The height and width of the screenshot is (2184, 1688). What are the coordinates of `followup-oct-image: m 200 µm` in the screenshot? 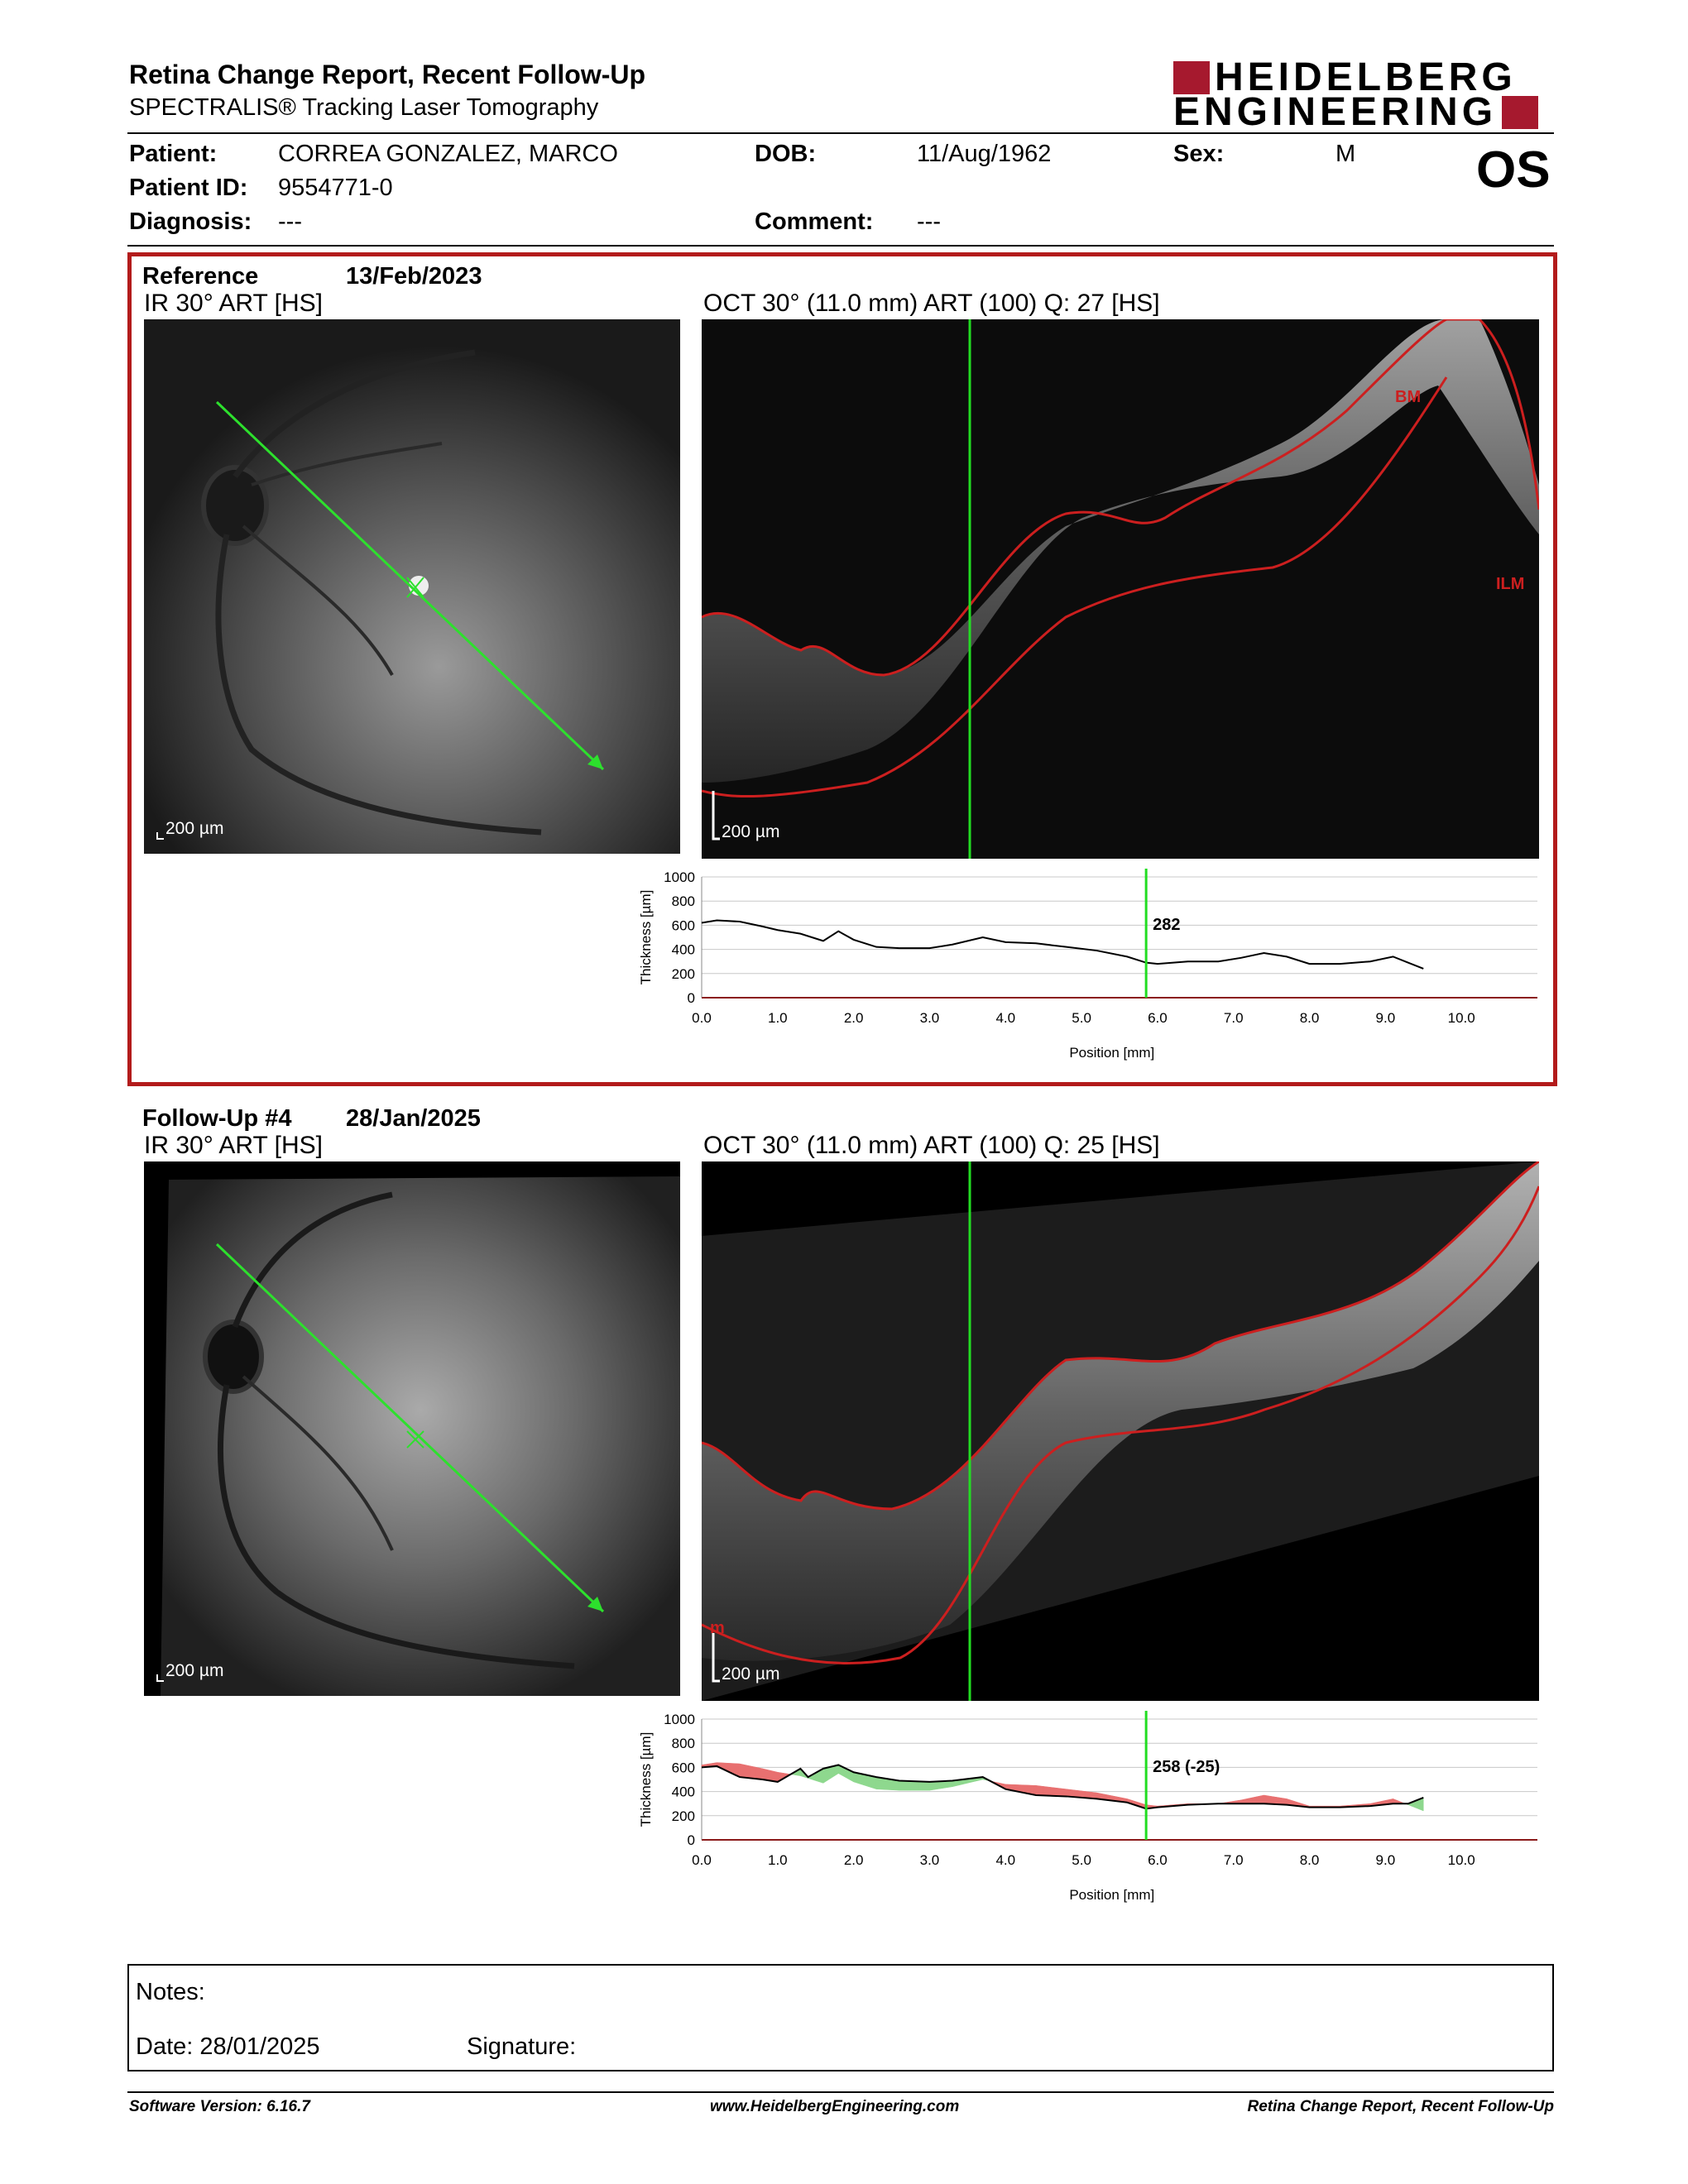 It's located at (1120, 1431).